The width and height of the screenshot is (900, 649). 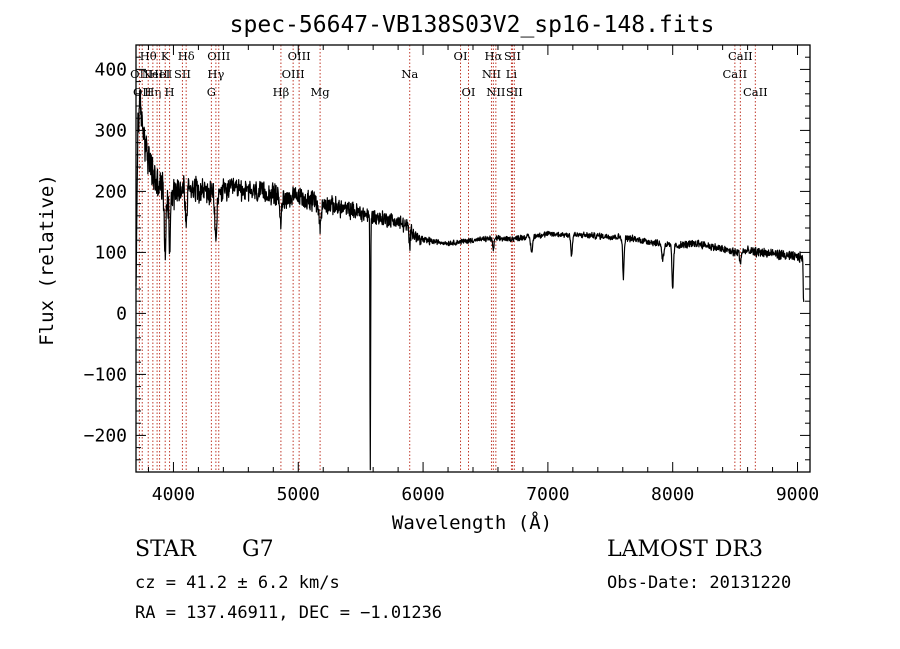 I want to click on spectral-line-label: Hγ, so click(x=215, y=74).